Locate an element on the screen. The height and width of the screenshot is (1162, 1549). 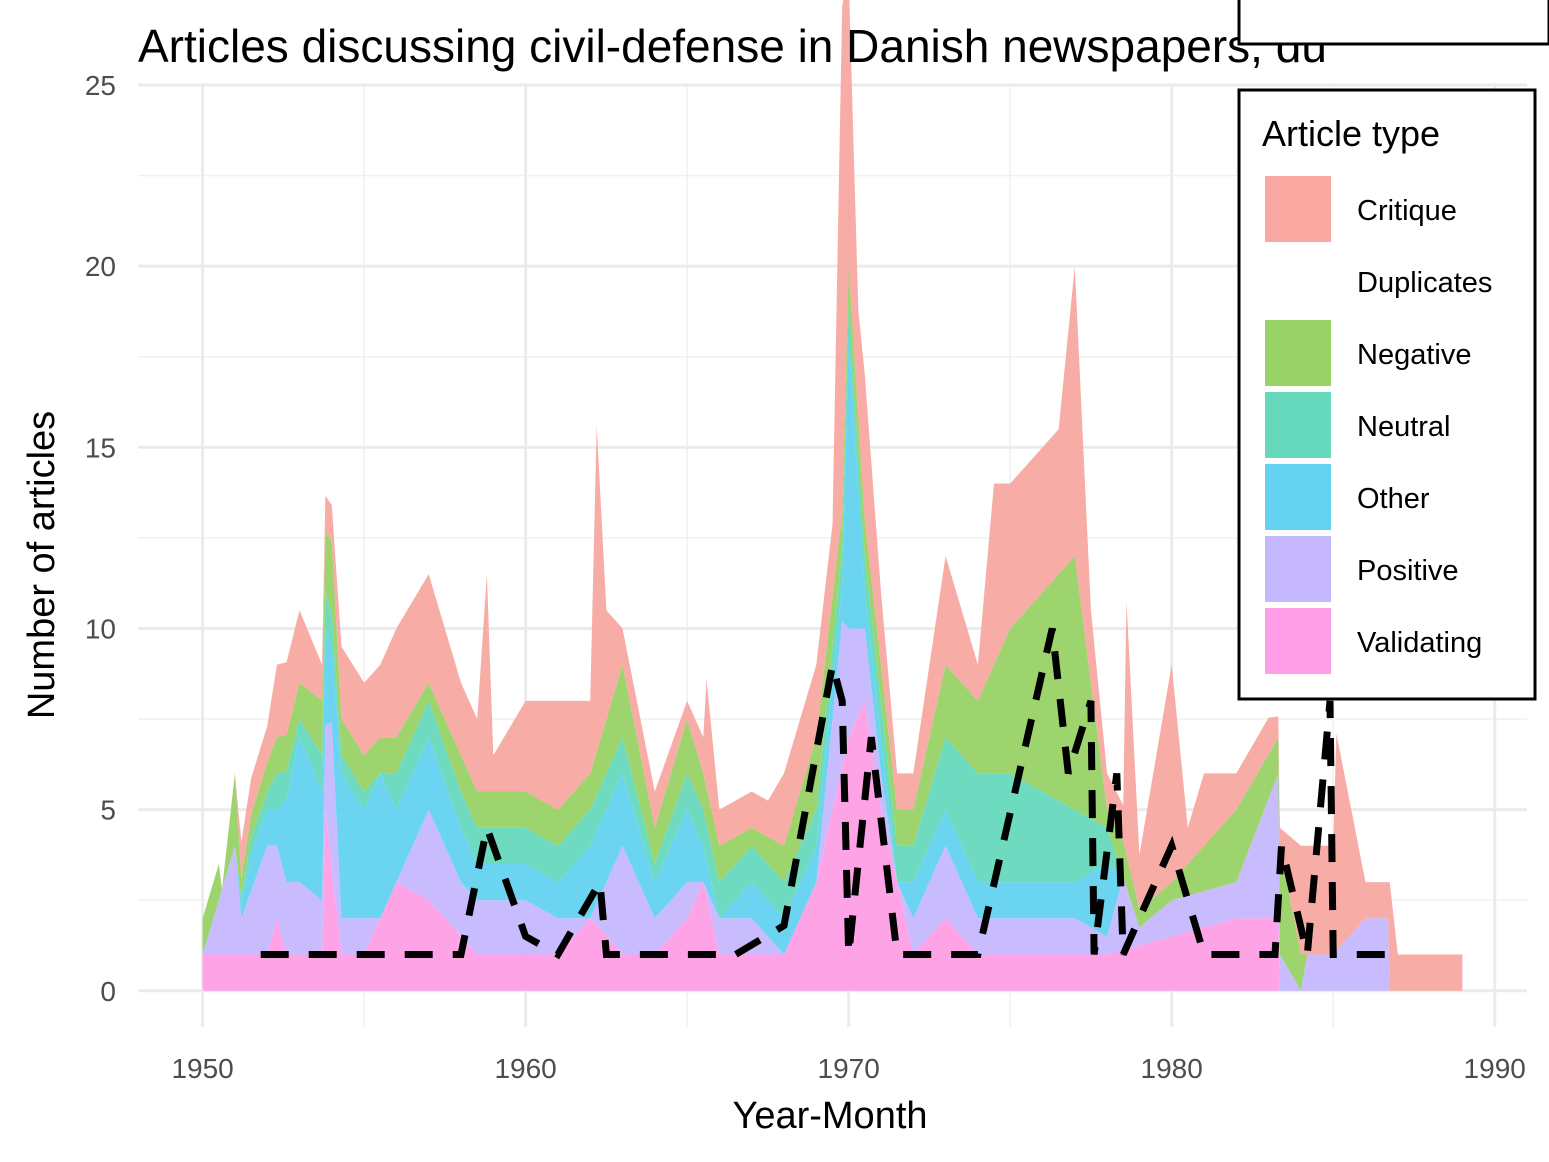
y-tick-label: 5 is located at coordinates (108, 810).